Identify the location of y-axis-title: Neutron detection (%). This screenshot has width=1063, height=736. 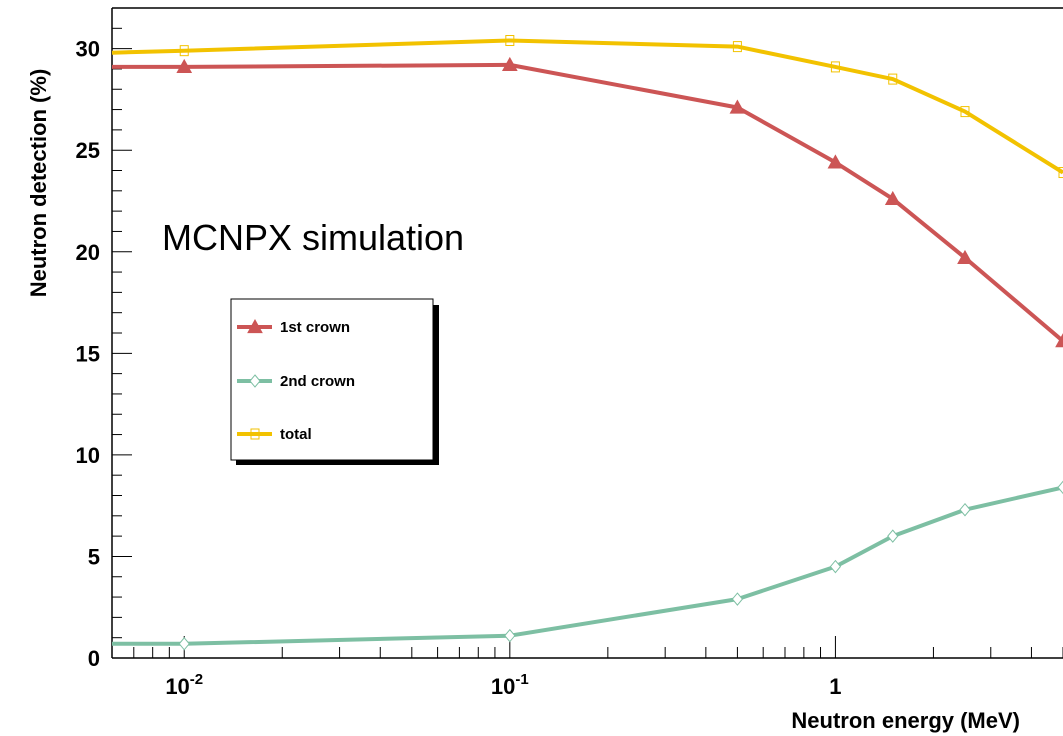
(38, 183).